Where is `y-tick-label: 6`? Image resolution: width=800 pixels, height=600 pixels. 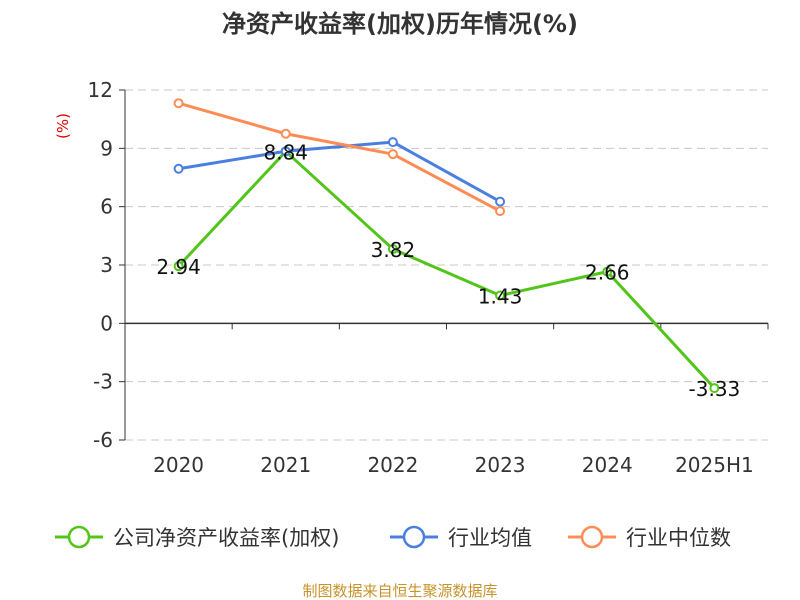
y-tick-label: 6 is located at coordinates (106, 207).